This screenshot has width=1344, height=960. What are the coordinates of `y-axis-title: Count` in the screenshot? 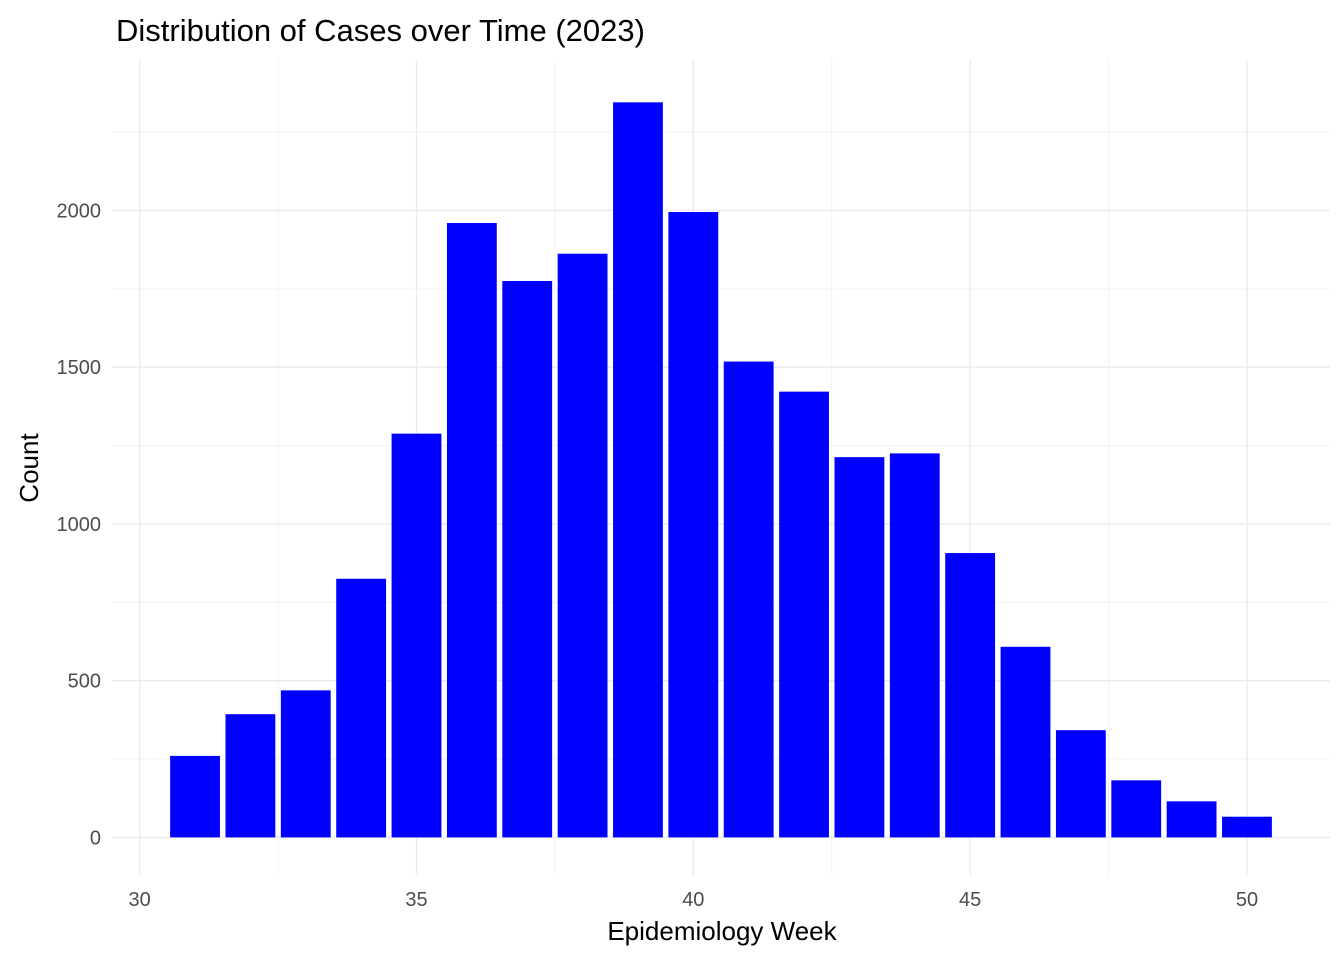 It's located at (29, 468).